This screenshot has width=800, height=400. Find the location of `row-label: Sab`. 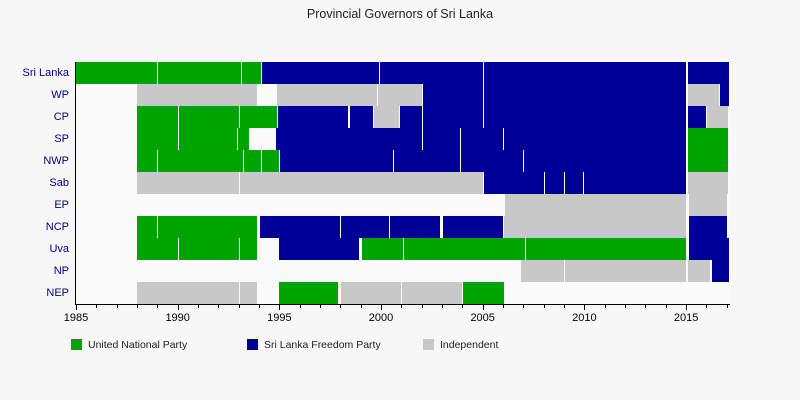

row-label: Sab is located at coordinates (59, 183).